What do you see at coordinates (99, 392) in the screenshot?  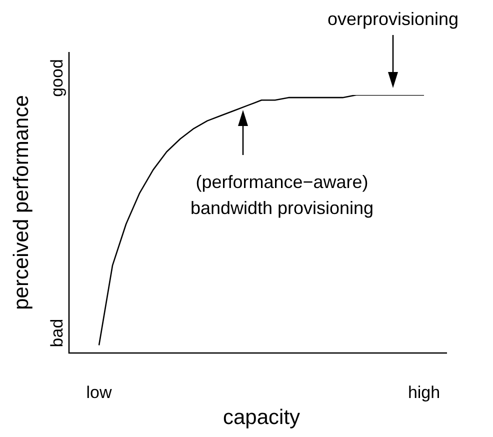 I see `x-tick-label: low` at bounding box center [99, 392].